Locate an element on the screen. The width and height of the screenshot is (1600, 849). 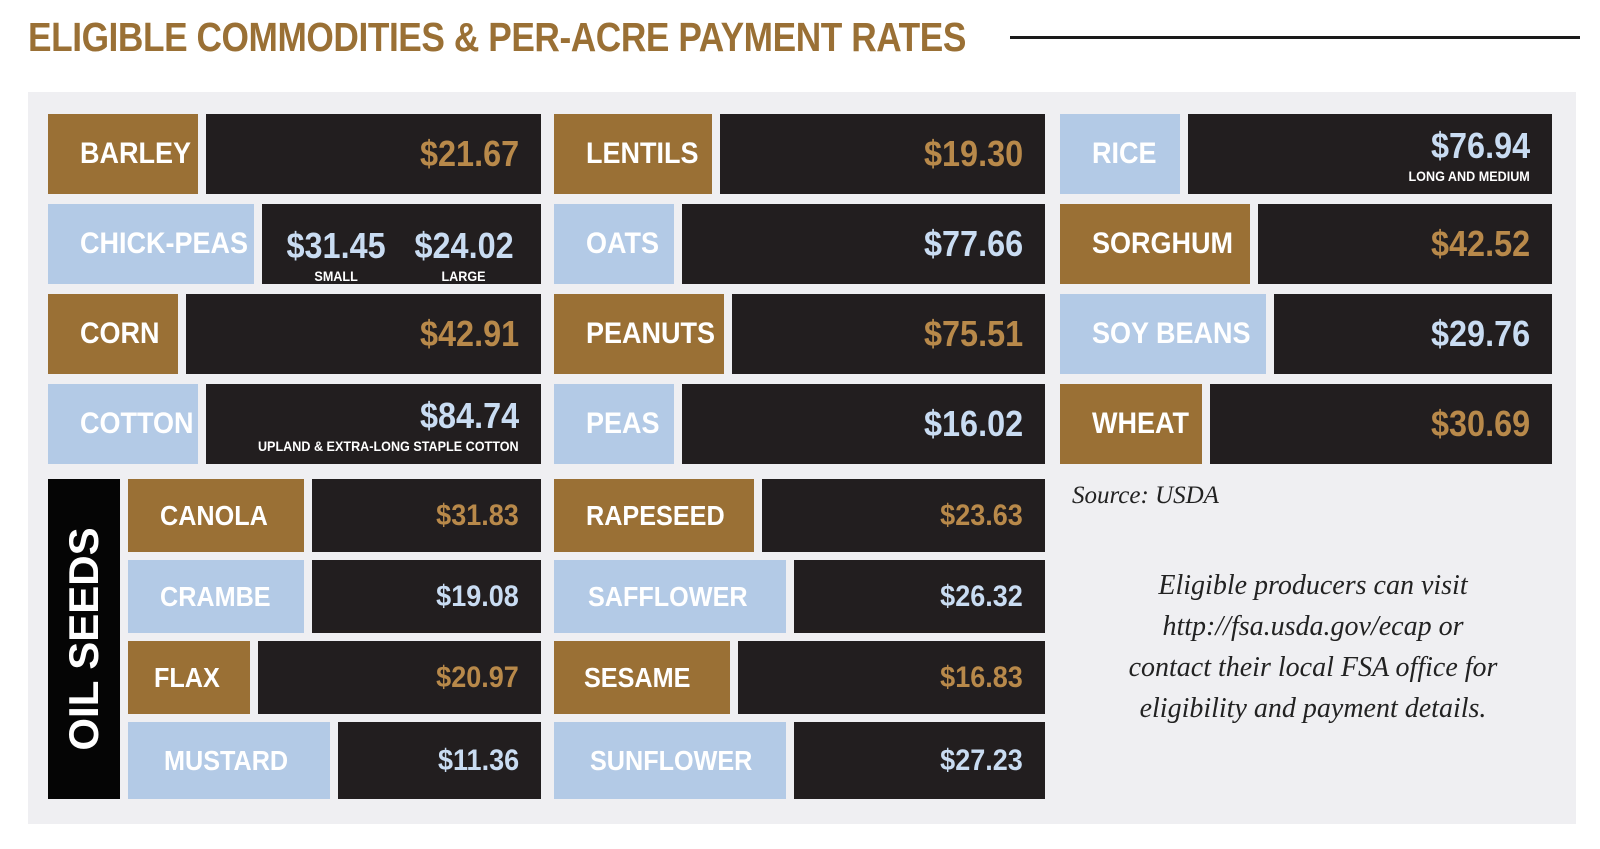
oats-rate: $77.66 is located at coordinates (863, 244).